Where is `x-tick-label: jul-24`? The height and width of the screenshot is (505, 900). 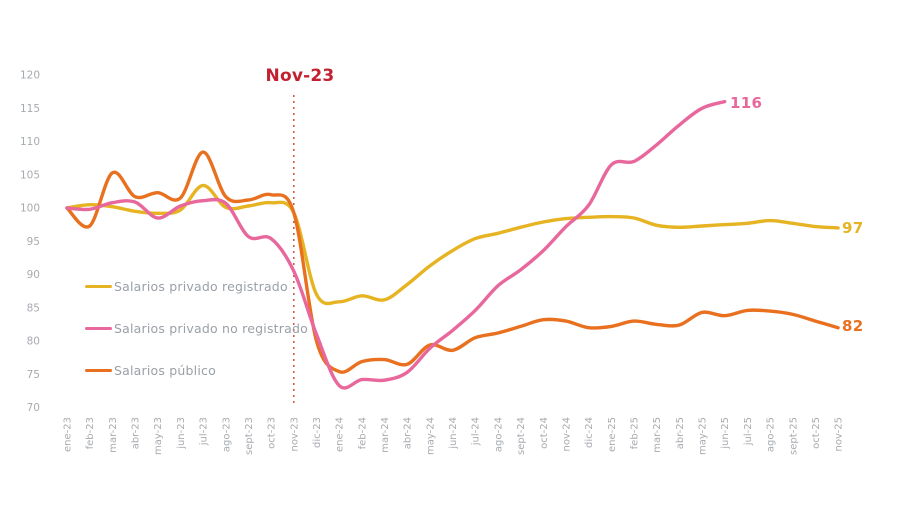
x-tick-label: jul-24 is located at coordinates (476, 431).